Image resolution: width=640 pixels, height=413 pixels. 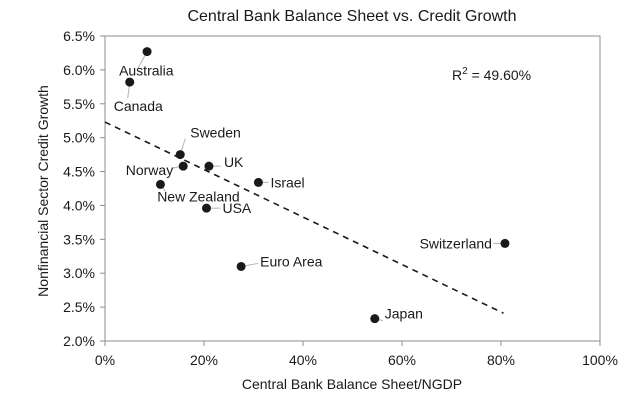 I want to click on point-label: Switzerland, so click(x=456, y=243).